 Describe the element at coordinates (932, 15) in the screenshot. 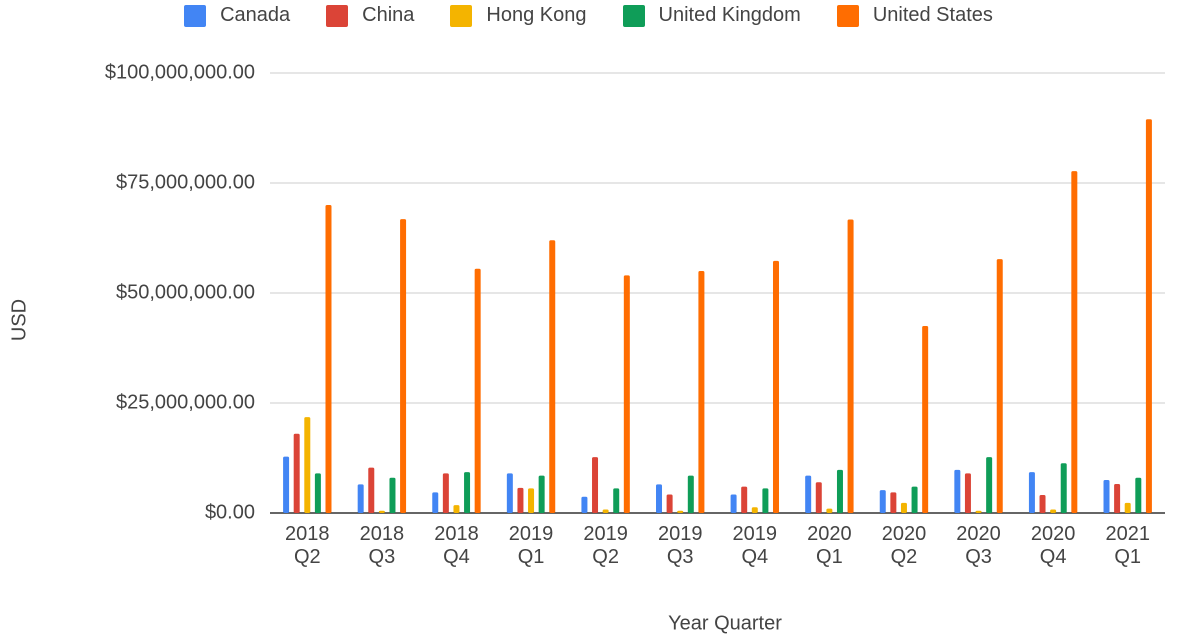

I see `legend-label: United States` at that location.